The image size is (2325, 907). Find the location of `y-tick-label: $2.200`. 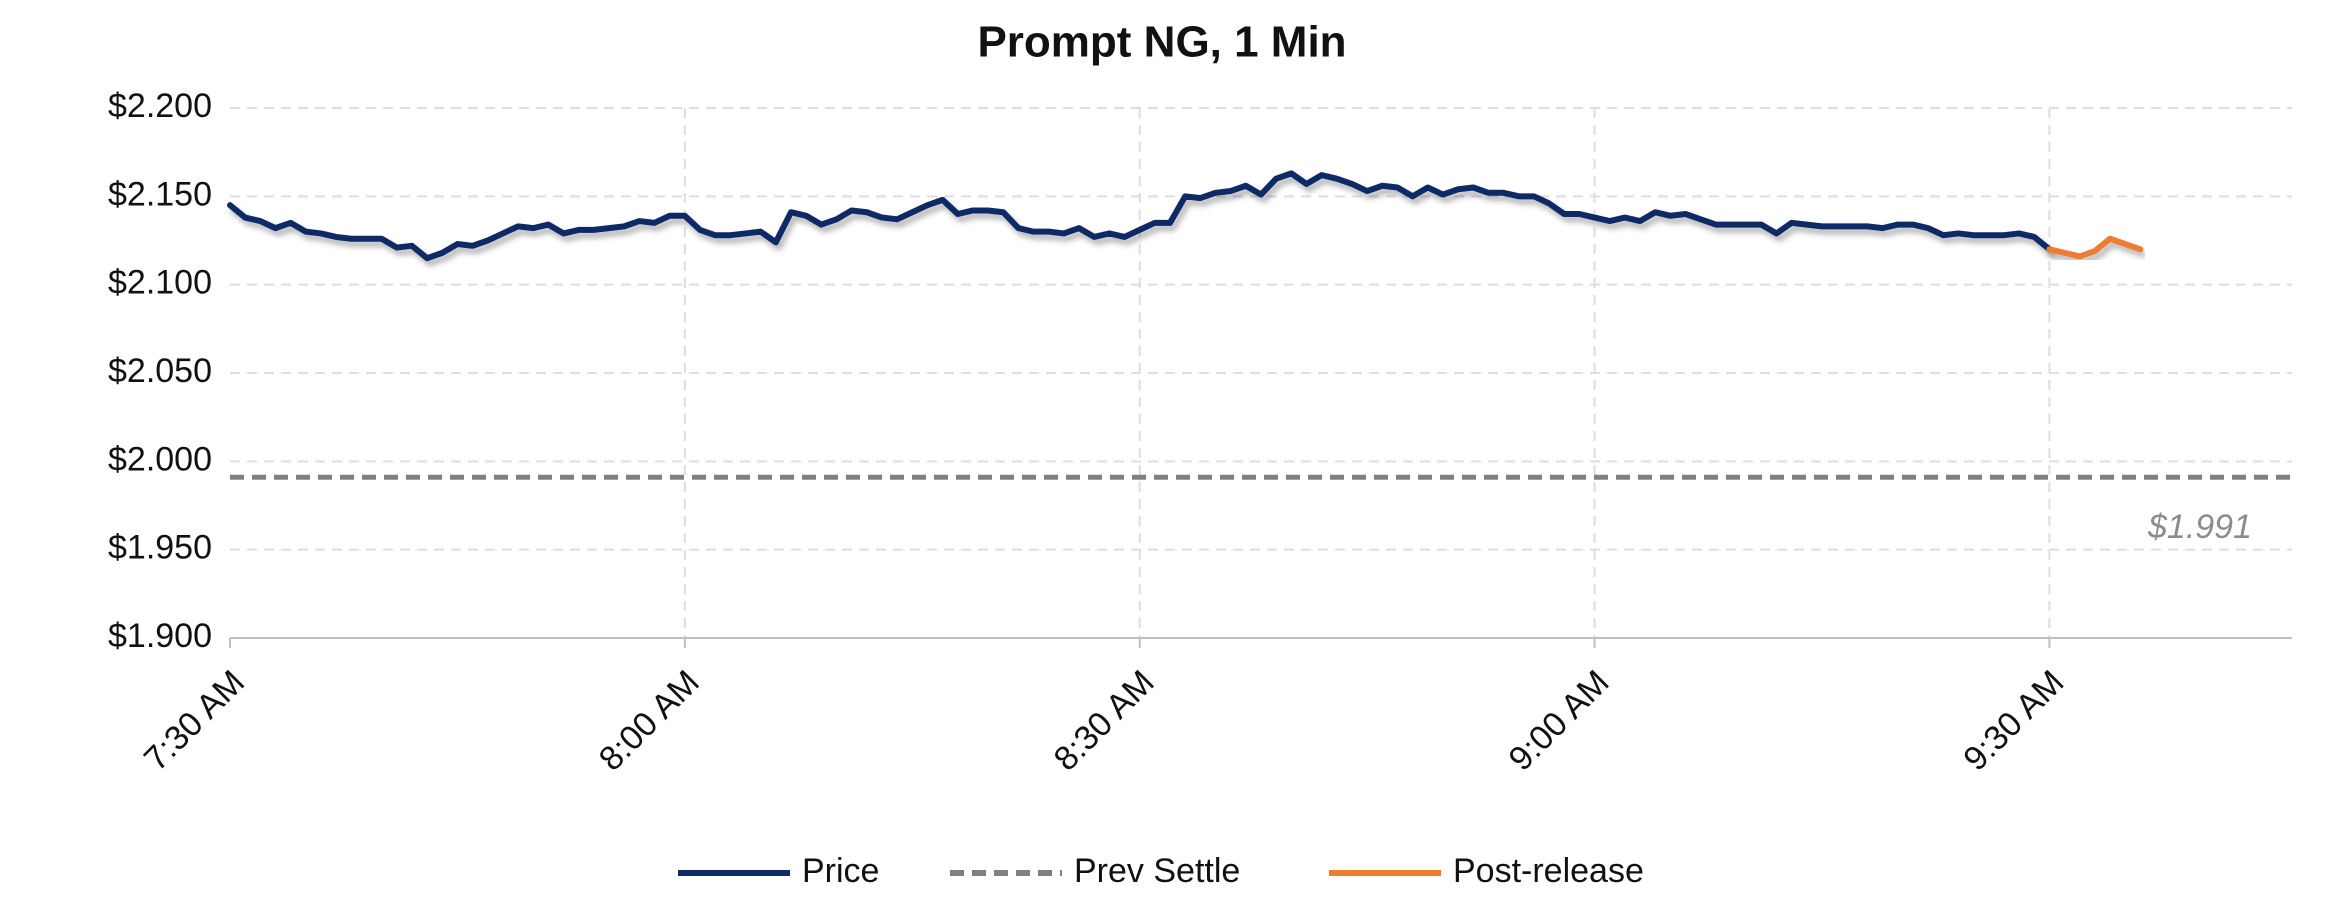

y-tick-label: $2.200 is located at coordinates (160, 106).